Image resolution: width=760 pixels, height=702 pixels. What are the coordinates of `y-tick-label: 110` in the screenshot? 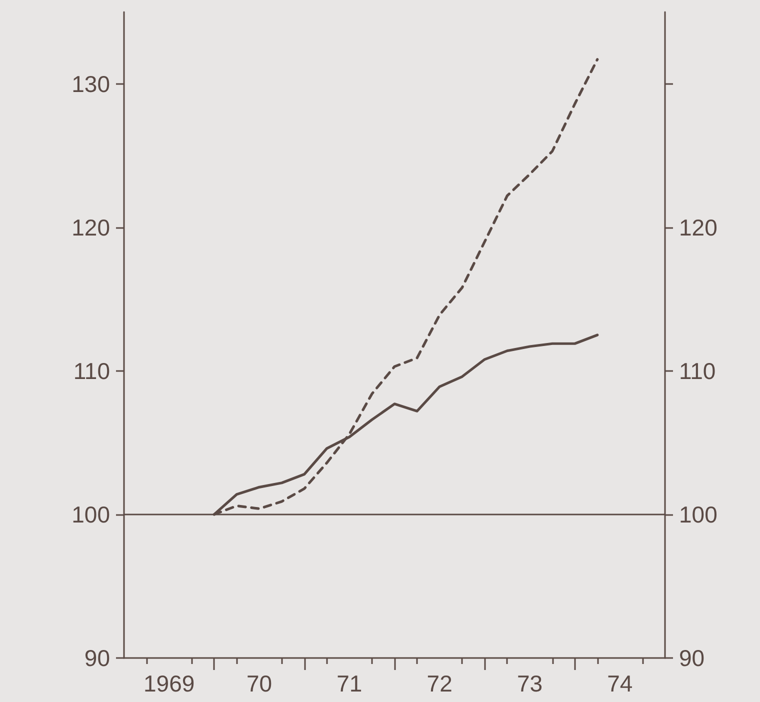 It's located at (91, 371).